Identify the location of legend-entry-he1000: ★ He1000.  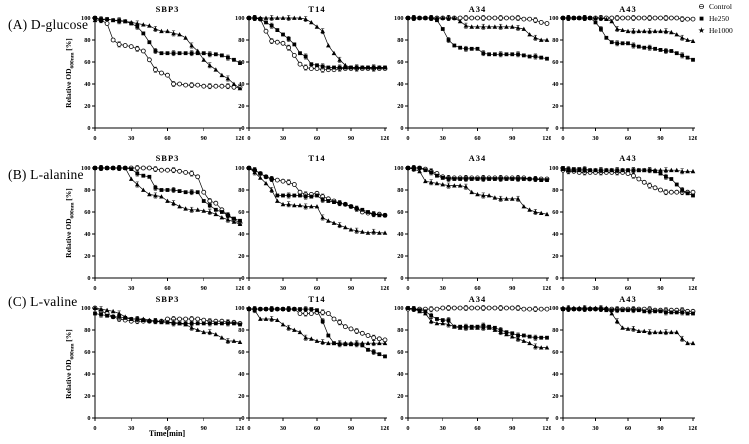
(715, 30).